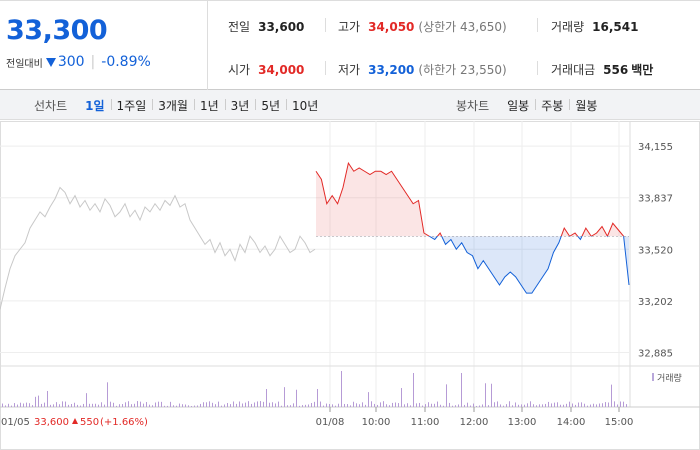  What do you see at coordinates (15, 422) in the screenshot?
I see `prev-day-date: 01/05` at bounding box center [15, 422].